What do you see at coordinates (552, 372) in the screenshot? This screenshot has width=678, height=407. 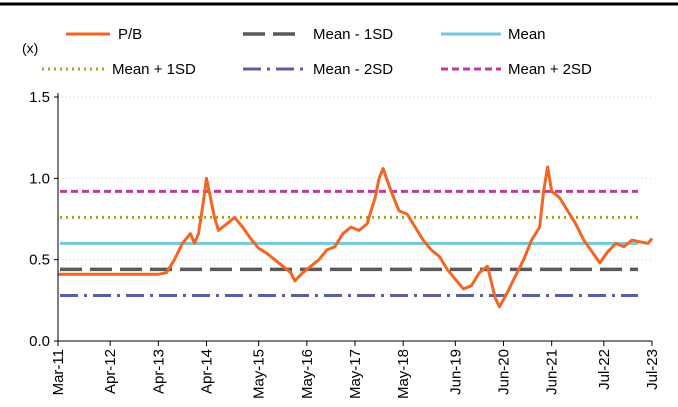 I see `x-tick-label: Jun-21` at bounding box center [552, 372].